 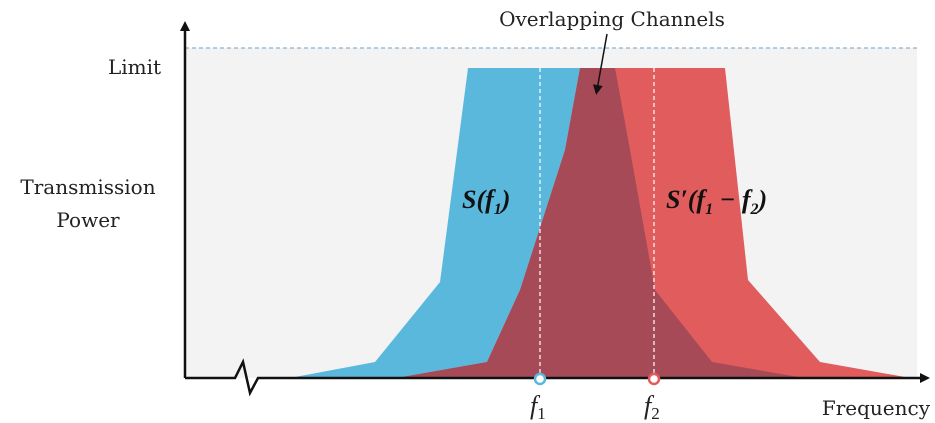 What do you see at coordinates (88, 220) in the screenshot?
I see `y-axis-label-line2: Power` at bounding box center [88, 220].